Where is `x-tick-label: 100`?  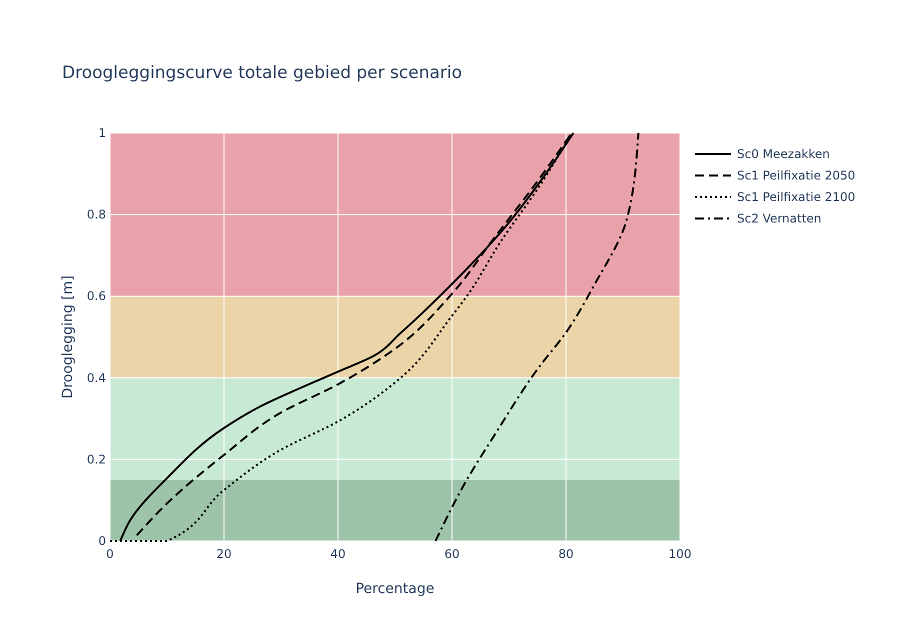
x-tick-label: 100 is located at coordinates (680, 554).